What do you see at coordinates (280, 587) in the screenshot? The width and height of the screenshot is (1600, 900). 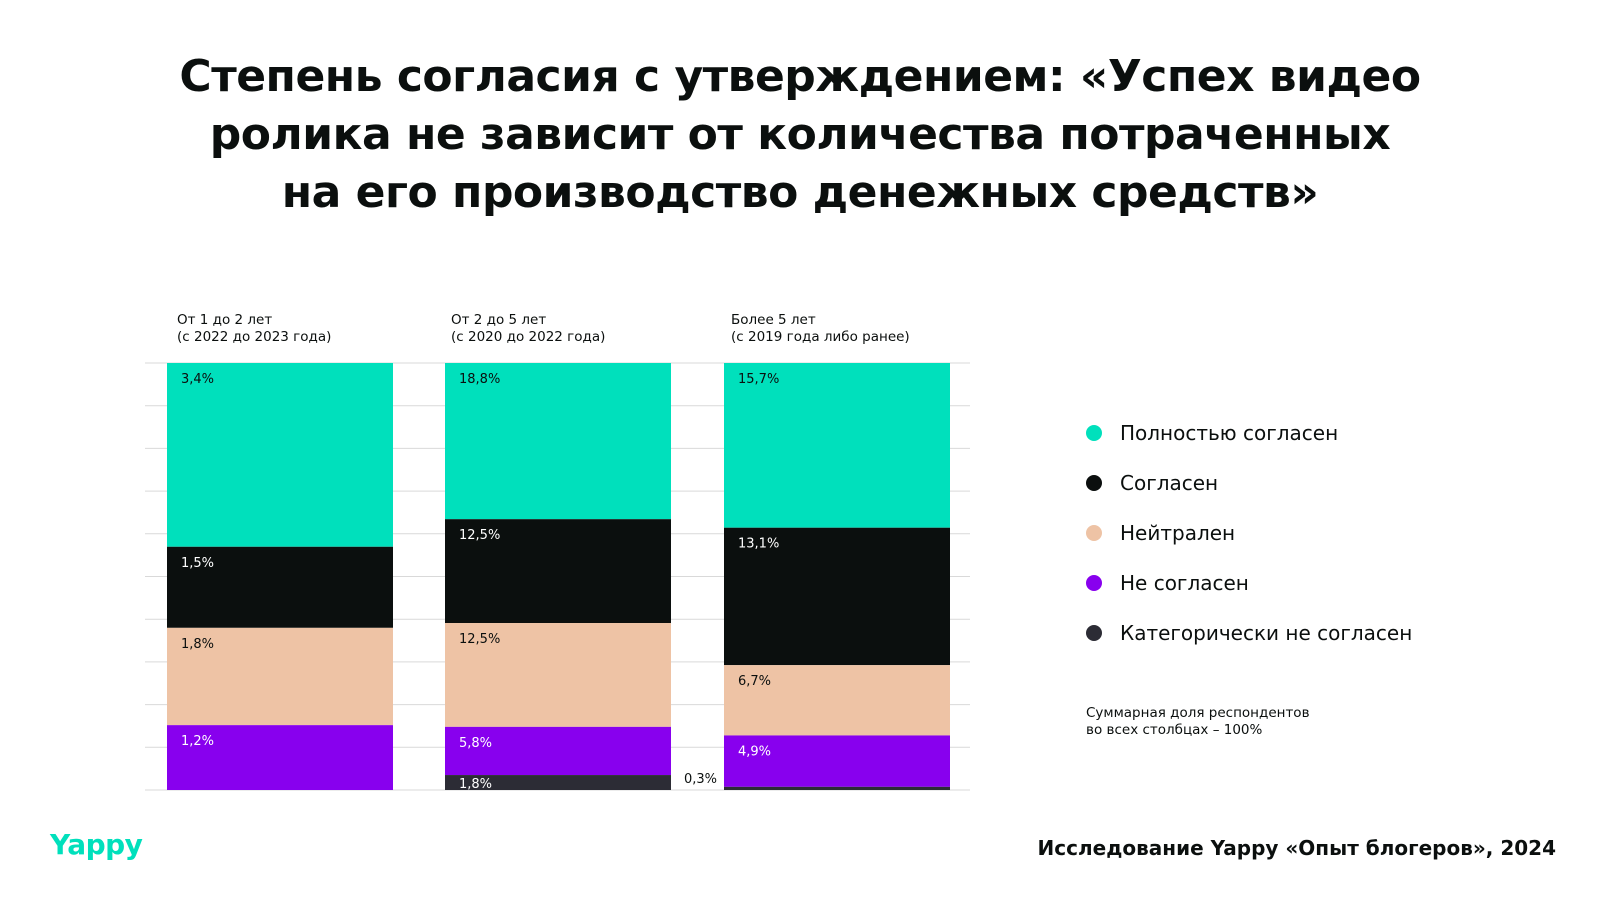 I see `bar-segment-c1-s2` at bounding box center [280, 587].